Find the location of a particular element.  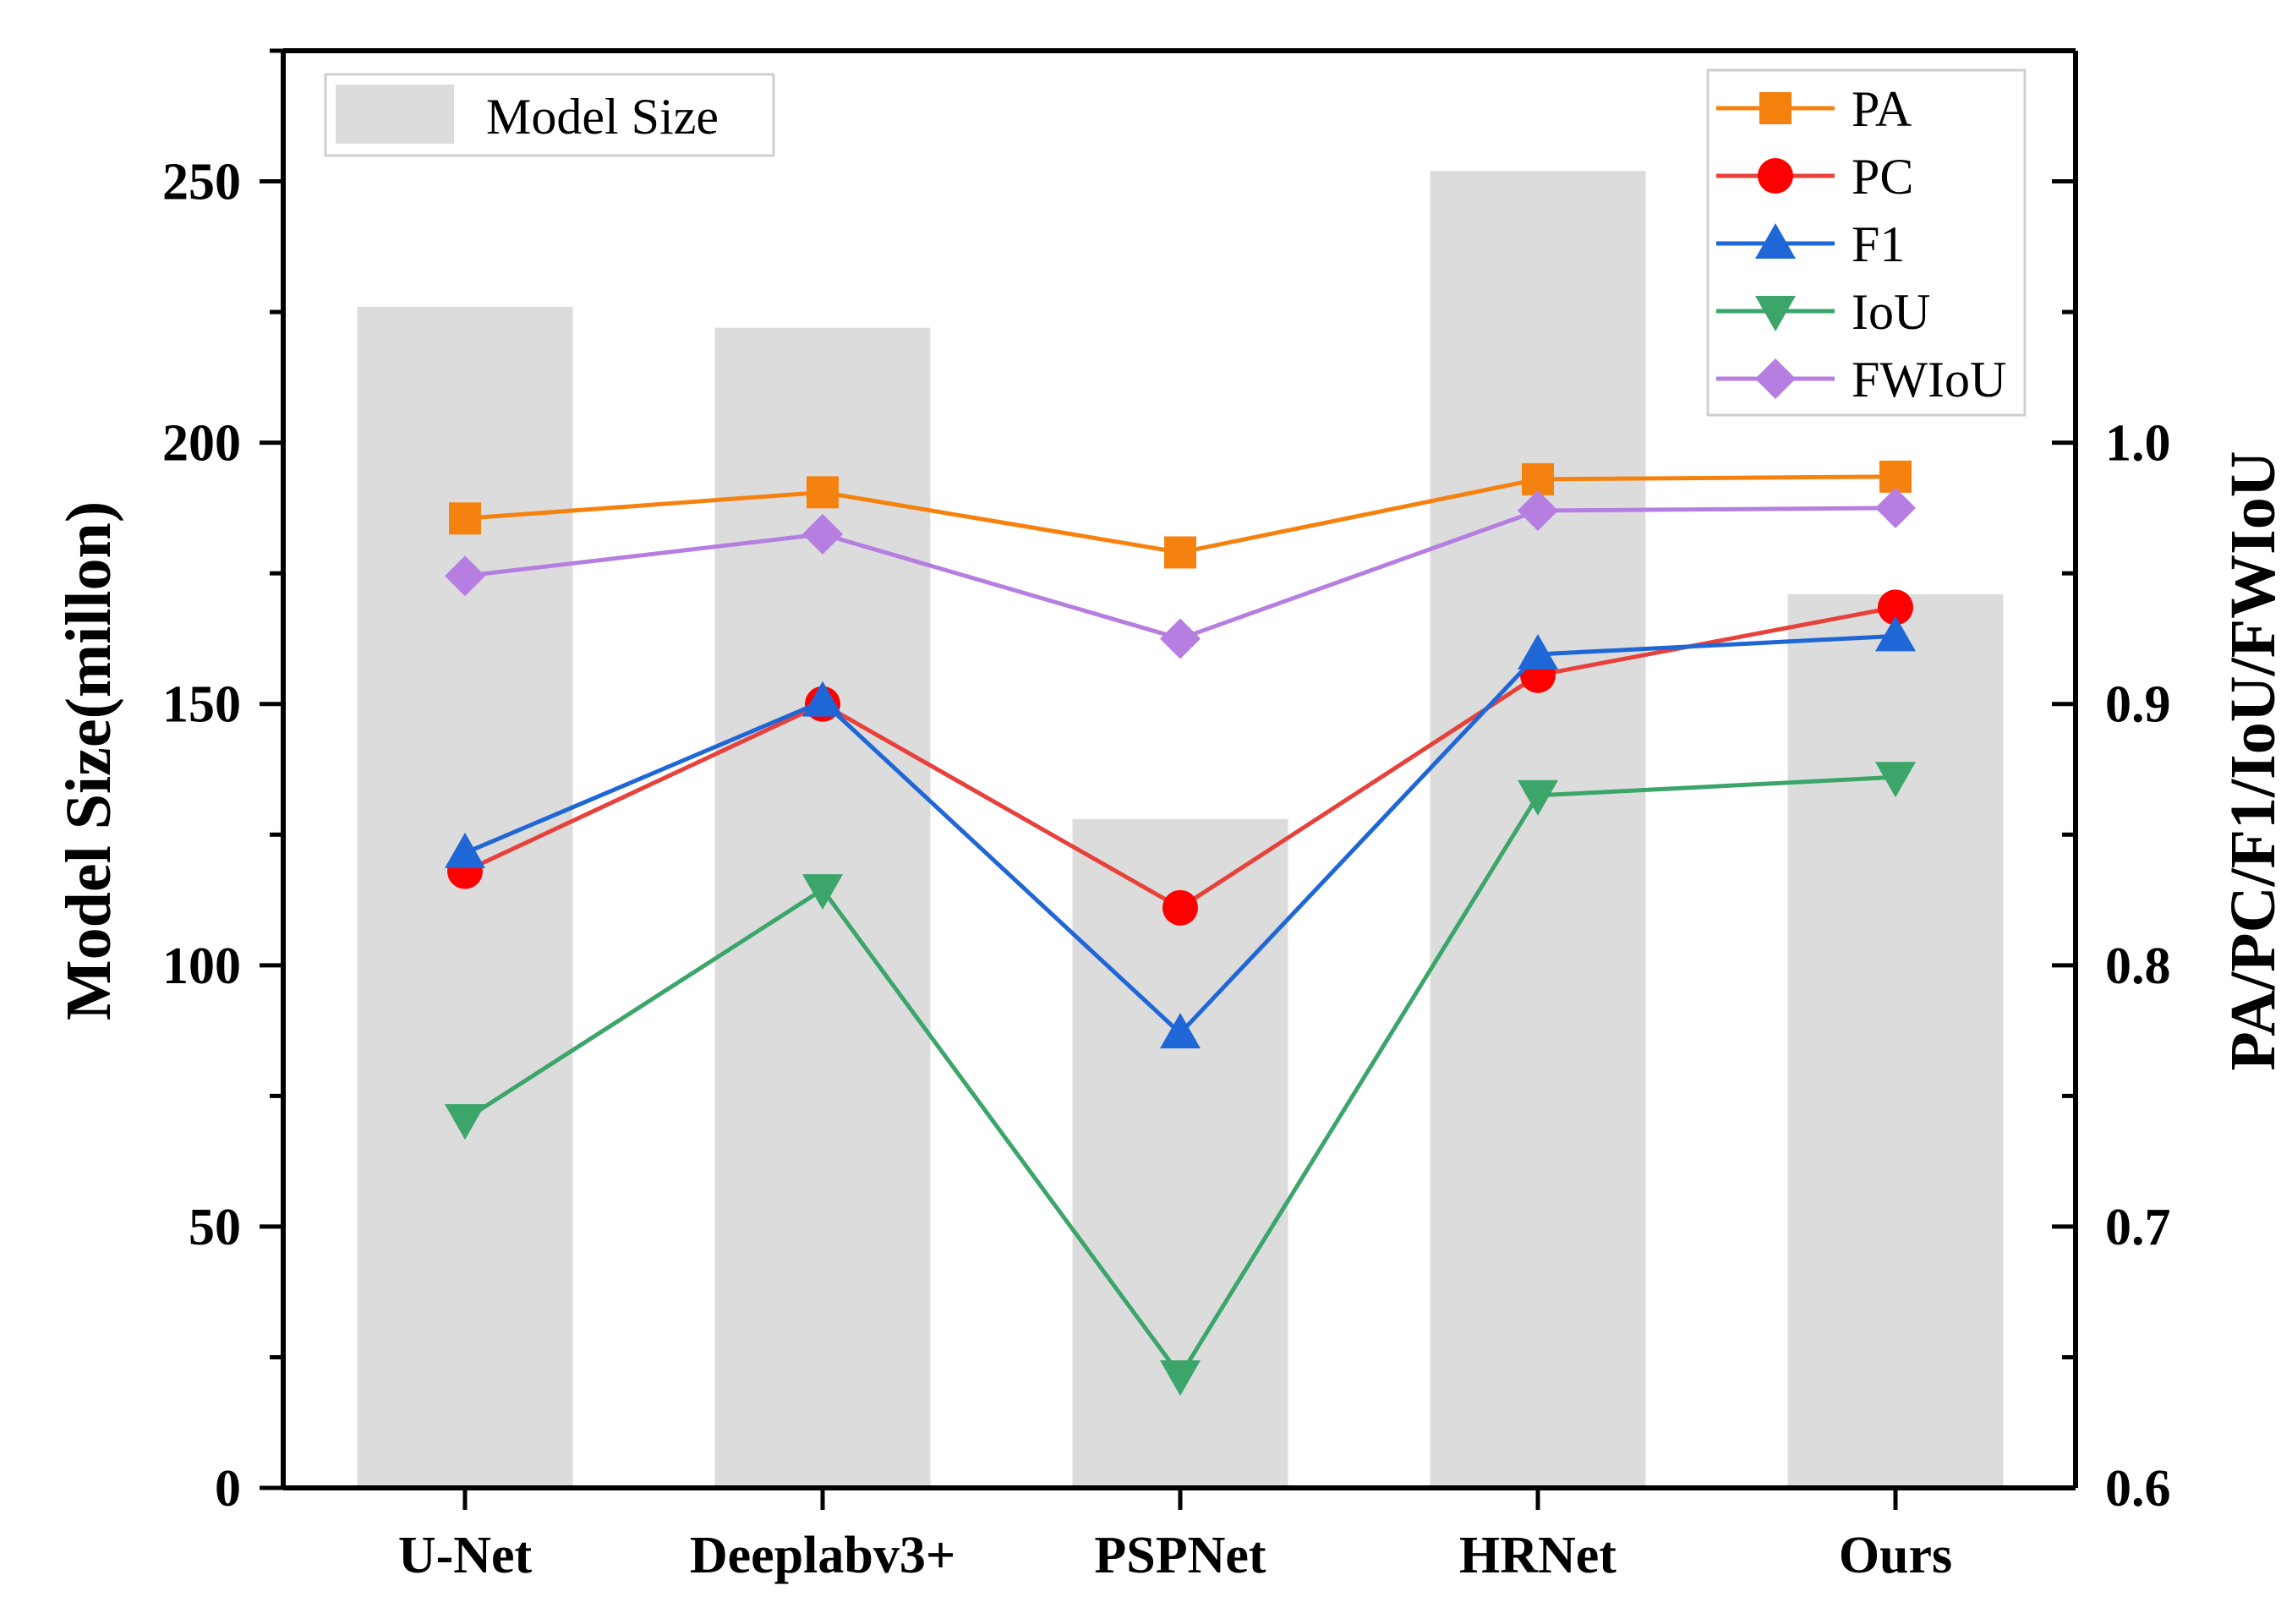

marker-pa-pspnet is located at coordinates (1180, 552).